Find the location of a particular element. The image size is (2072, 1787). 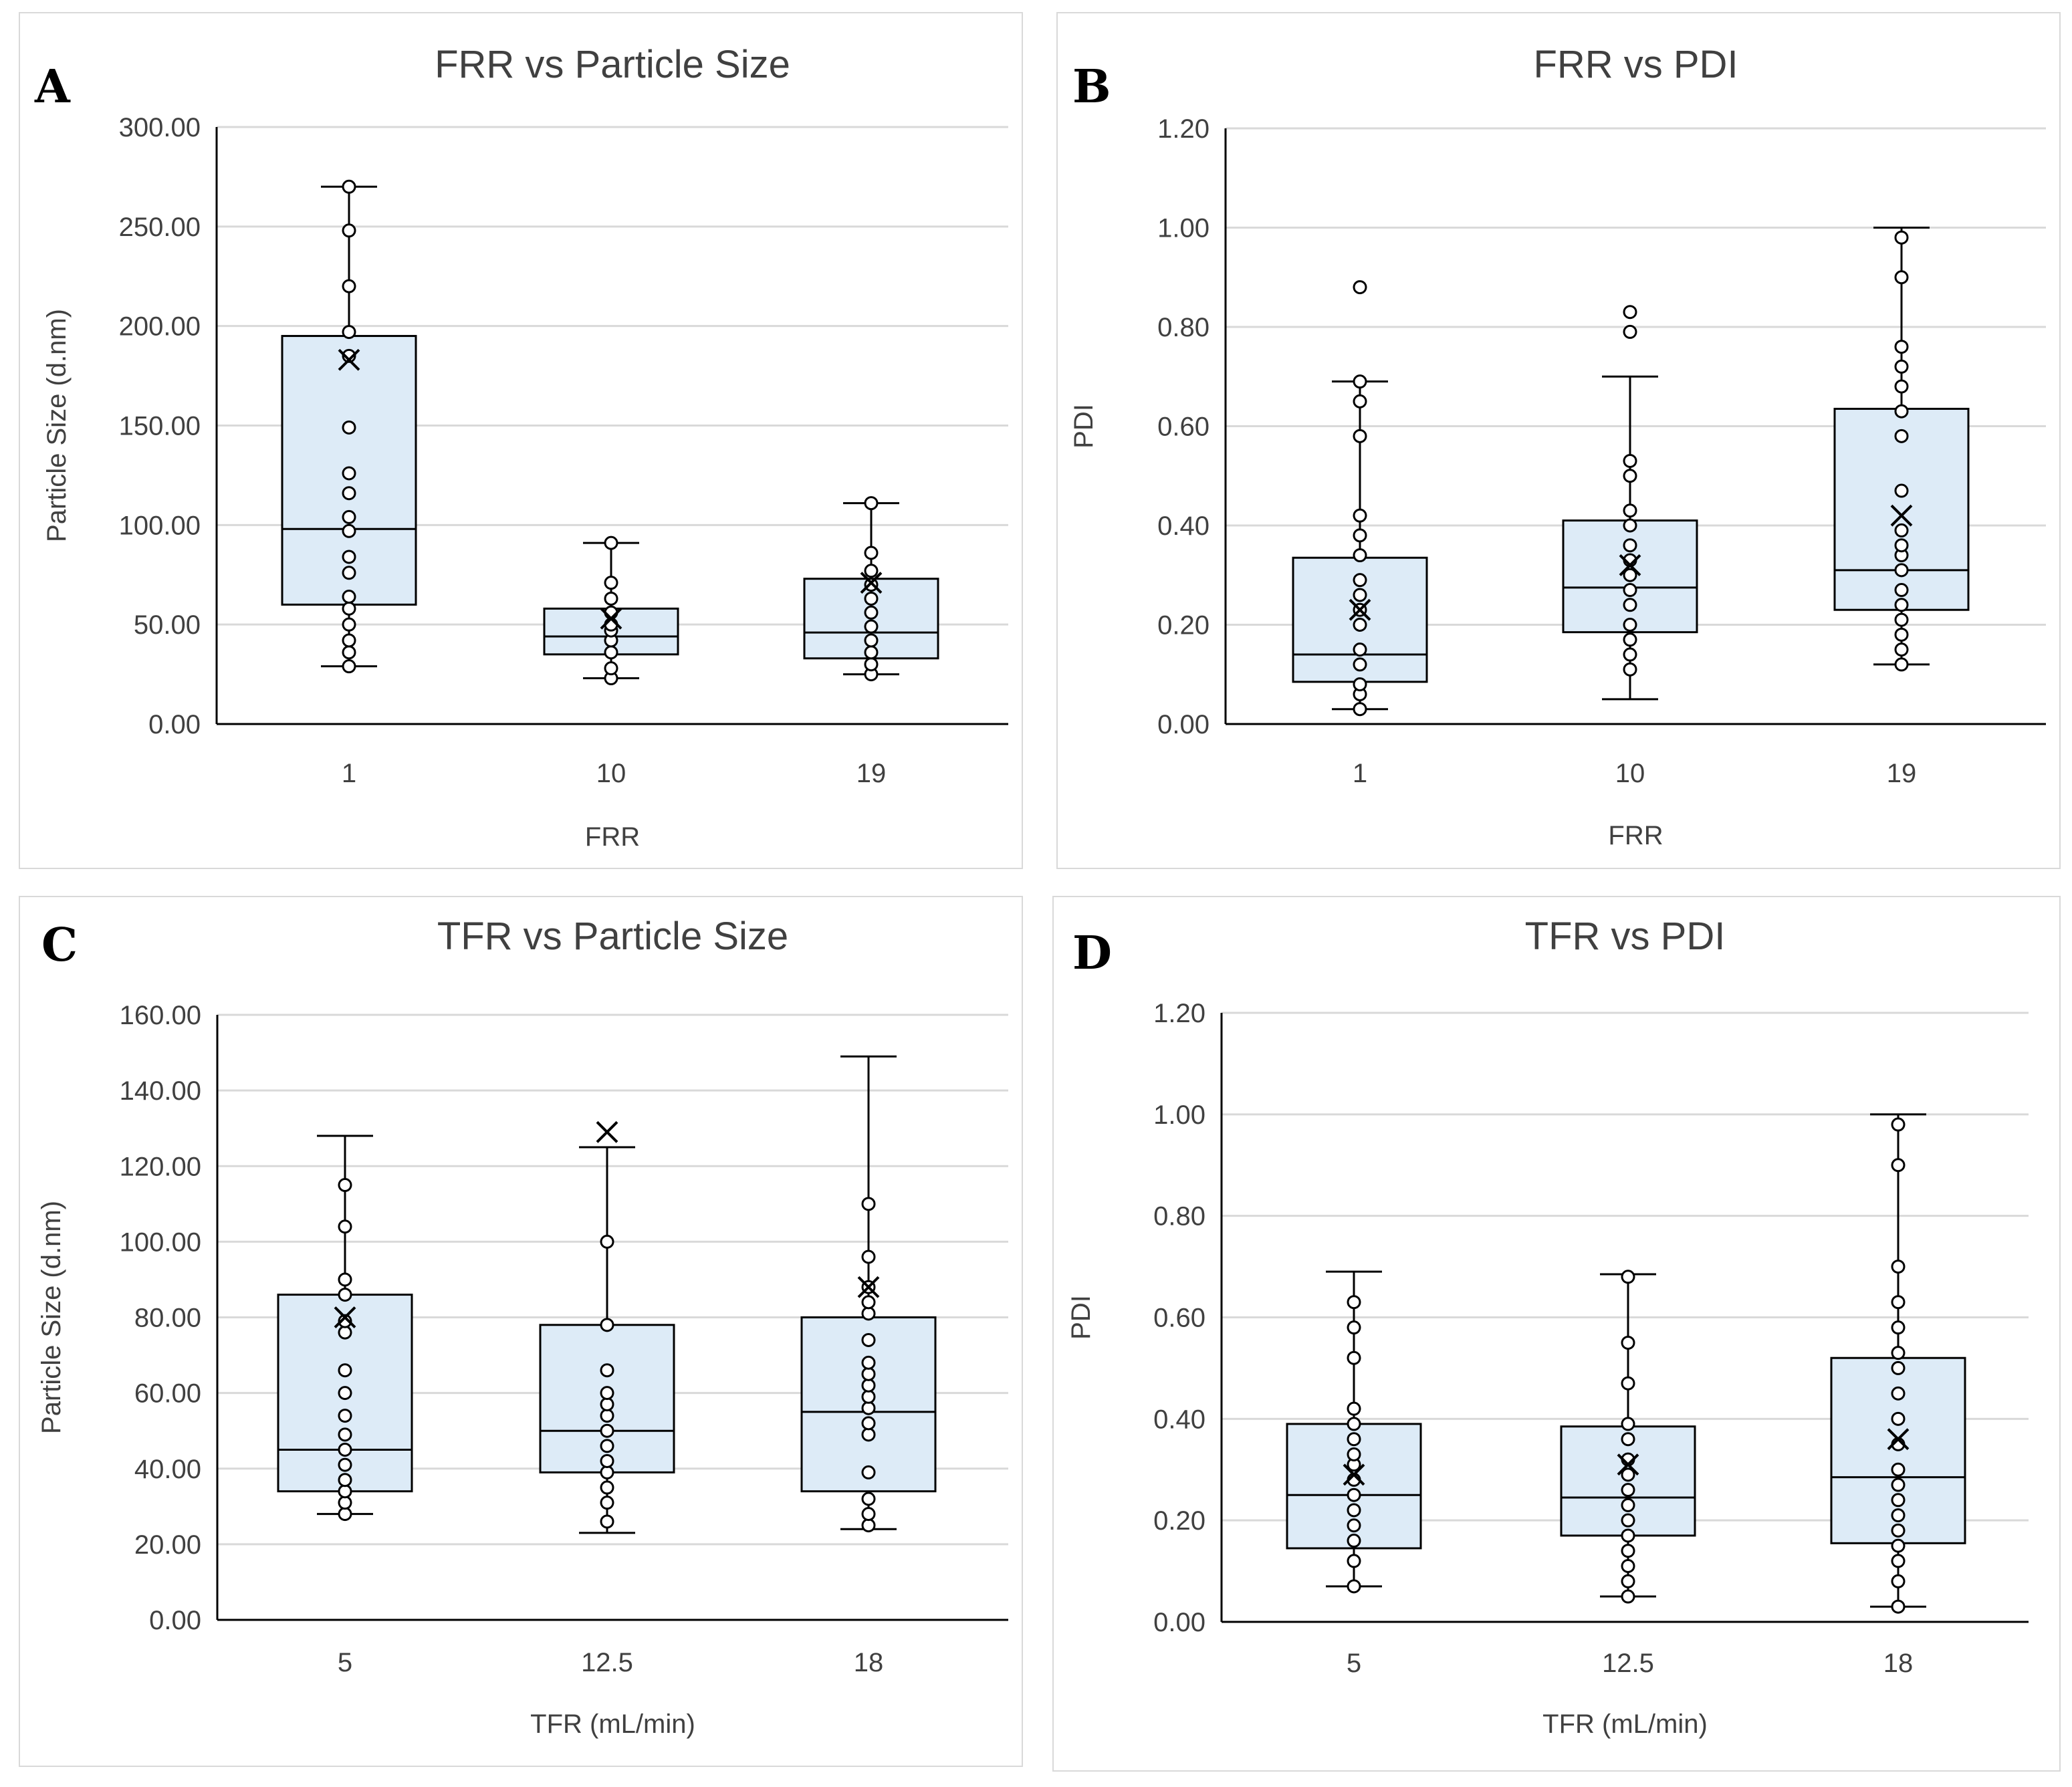

x-tick-label: 10 is located at coordinates (1630, 773).